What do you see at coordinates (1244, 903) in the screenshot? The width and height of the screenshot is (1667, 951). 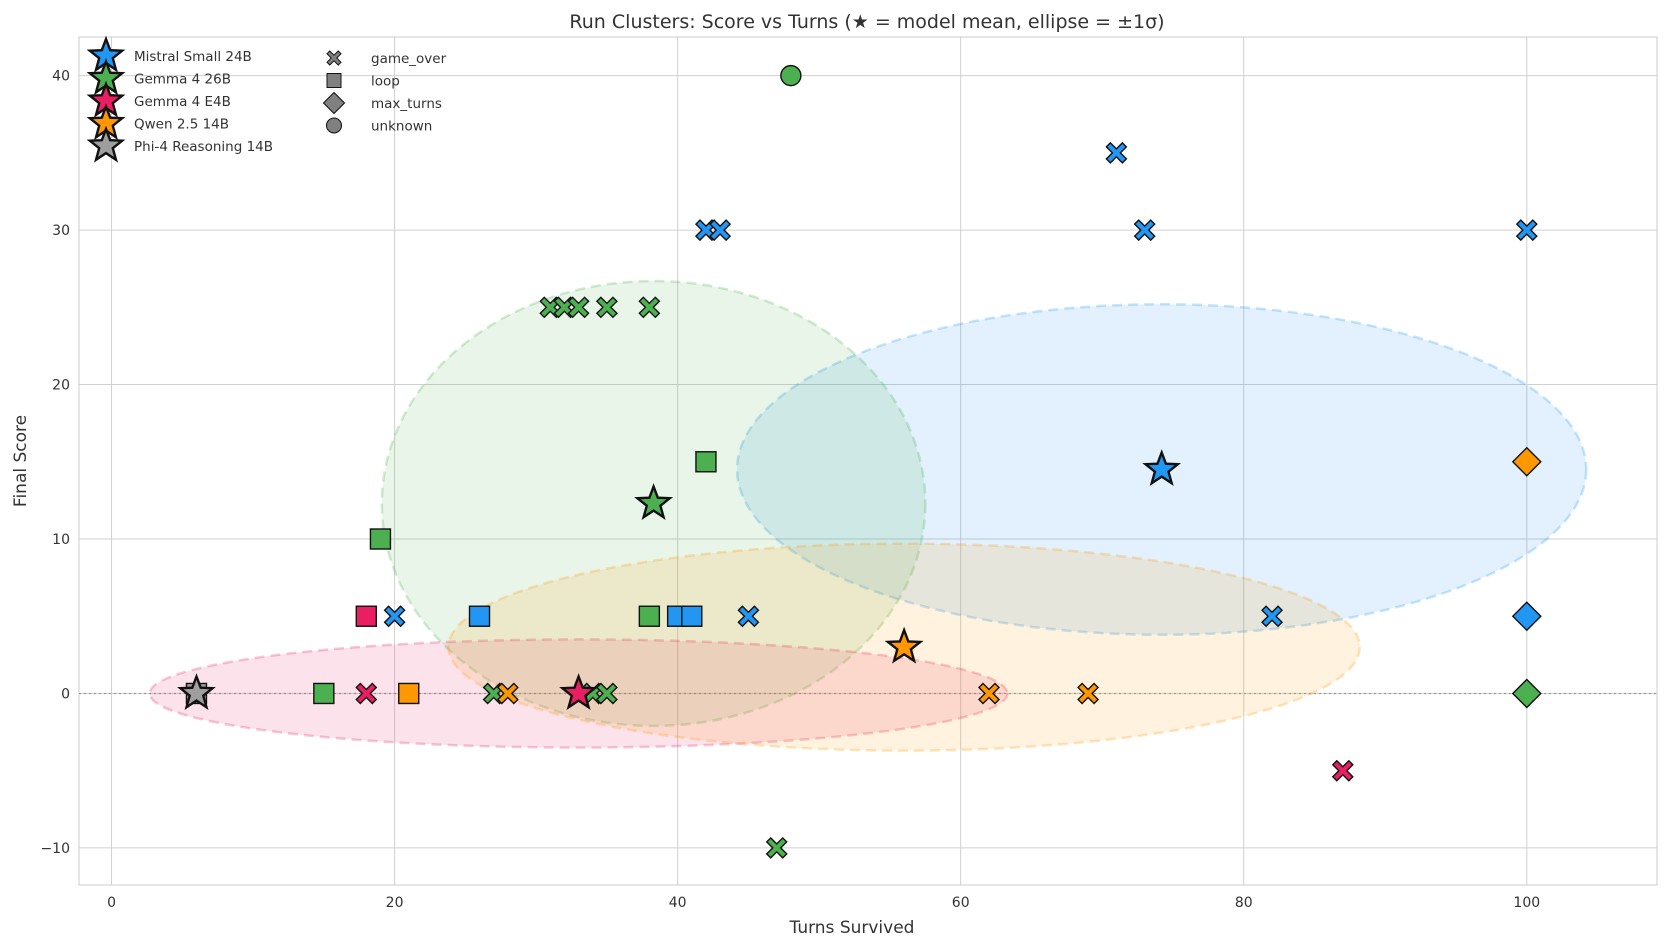 I see `x-tick-label: 80` at bounding box center [1244, 903].